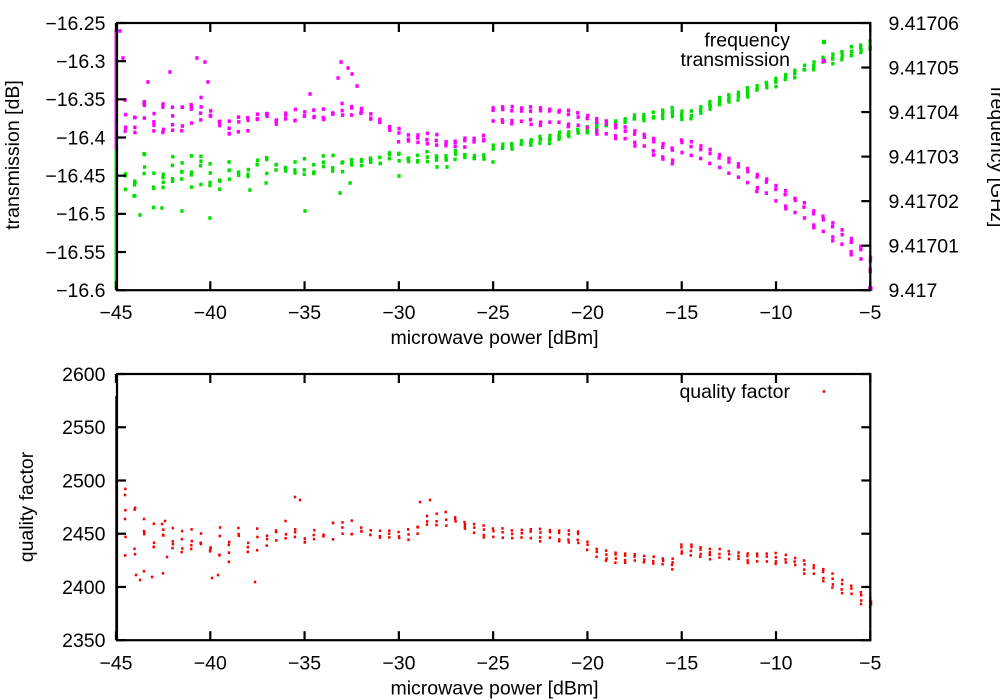  What do you see at coordinates (80, 138) in the screenshot?
I see `svg-text: −16.4` at bounding box center [80, 138].